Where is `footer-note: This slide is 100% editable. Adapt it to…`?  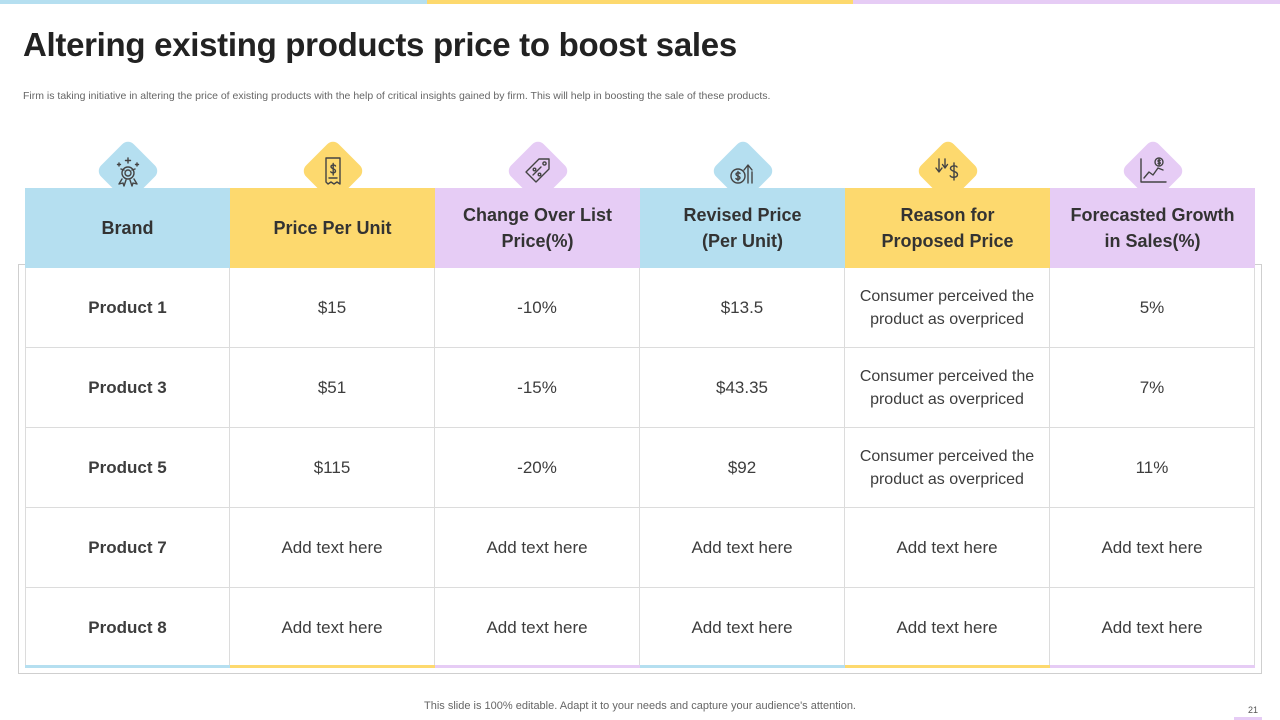 footer-note: This slide is 100% editable. Adapt it to… is located at coordinates (640, 706).